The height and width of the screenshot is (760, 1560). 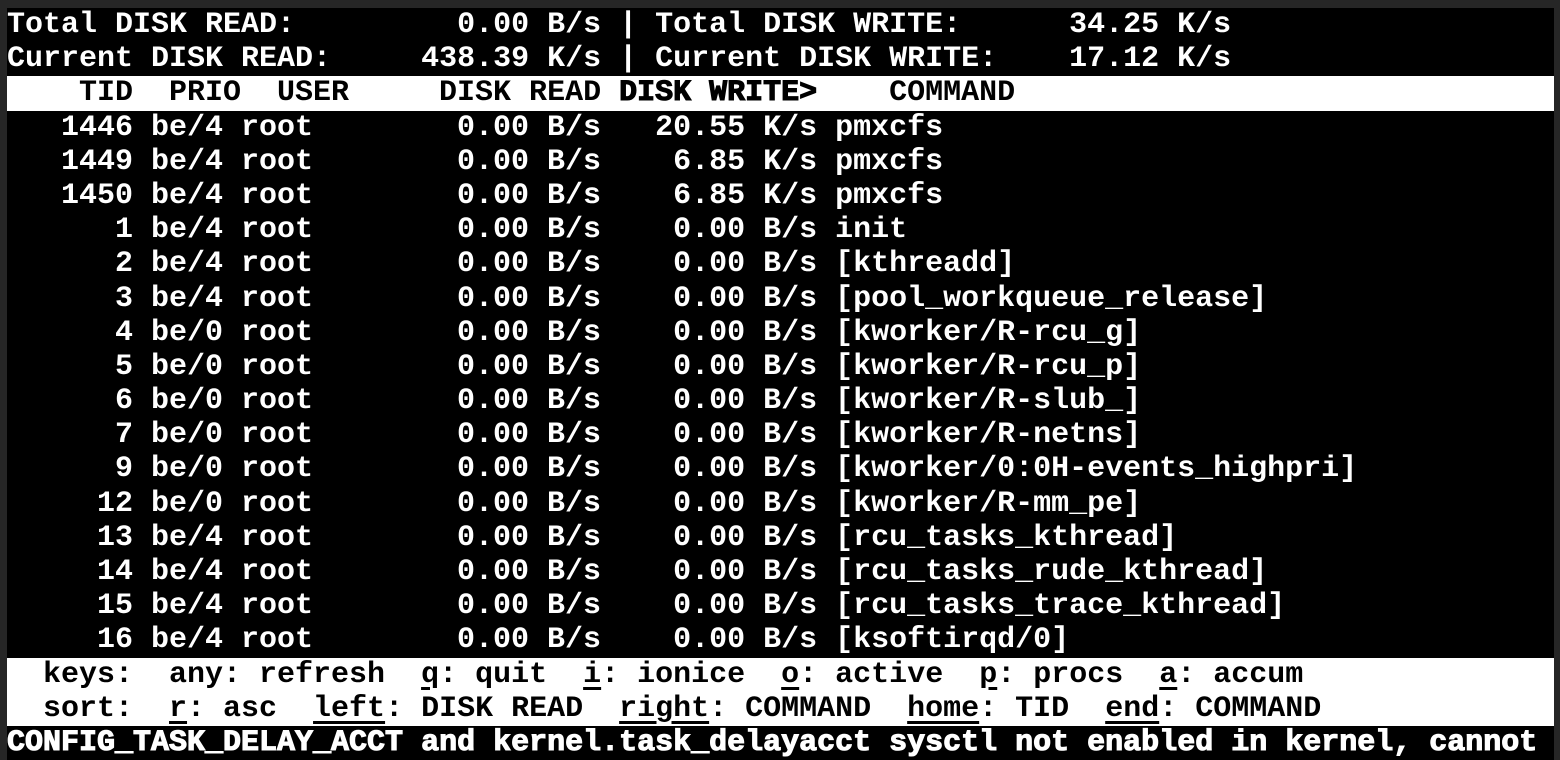 What do you see at coordinates (484, 674) in the screenshot?
I see `keys-hint: q: quit` at bounding box center [484, 674].